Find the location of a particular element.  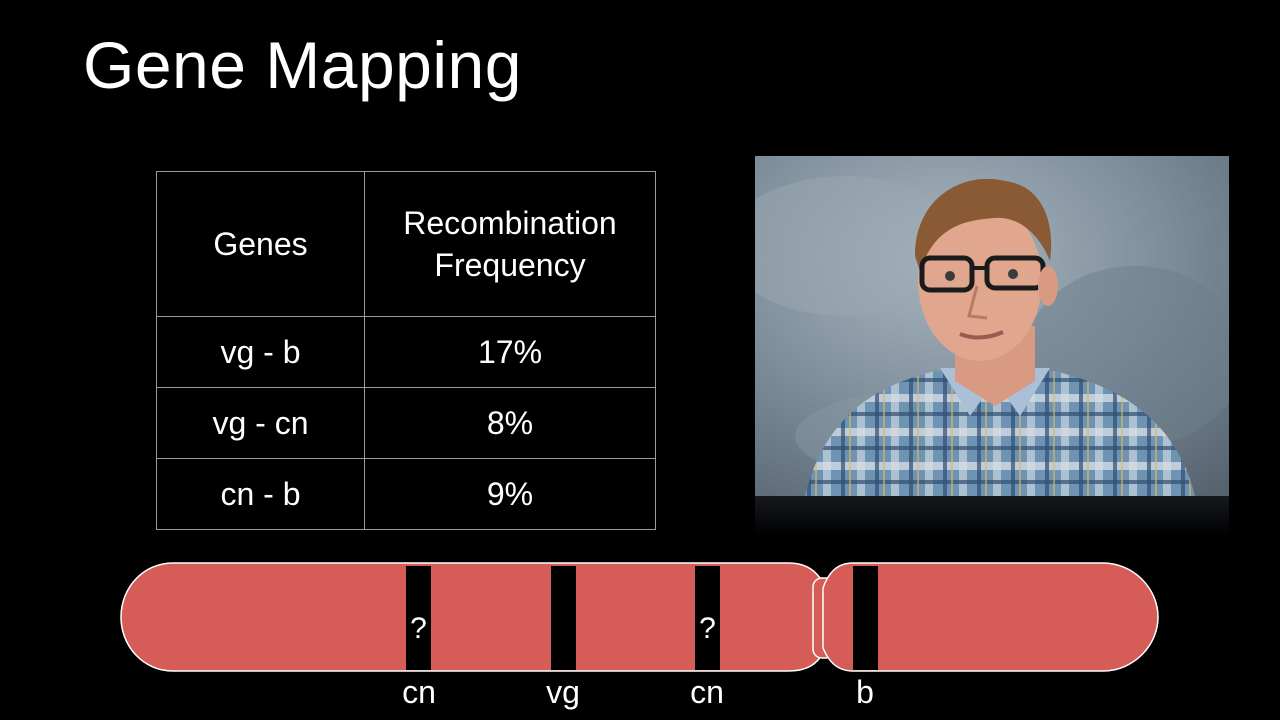

table-row: cn - b 9% is located at coordinates (406, 494).